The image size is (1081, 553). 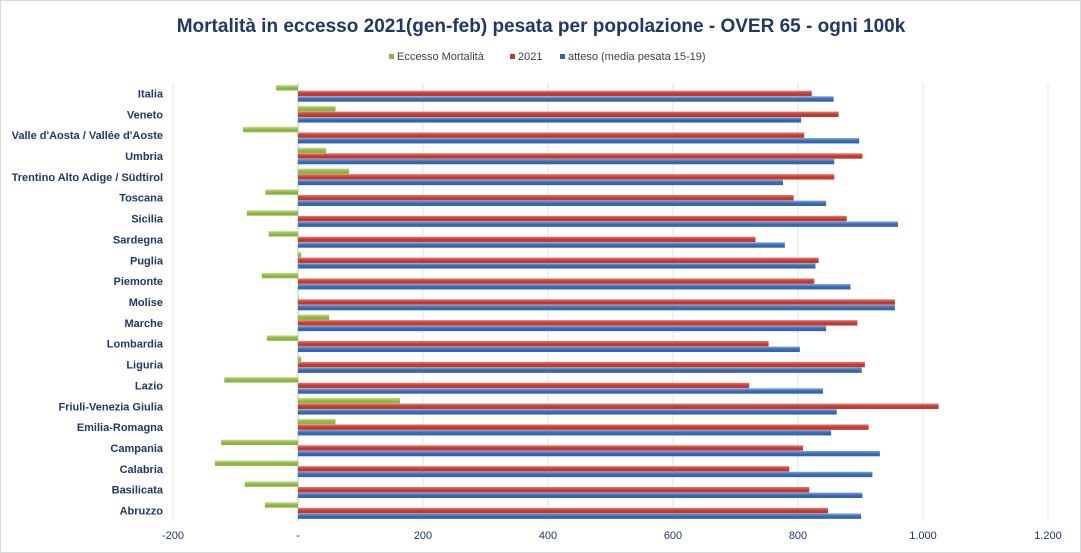 What do you see at coordinates (138, 240) in the screenshot?
I see `category-label: Sardegna` at bounding box center [138, 240].